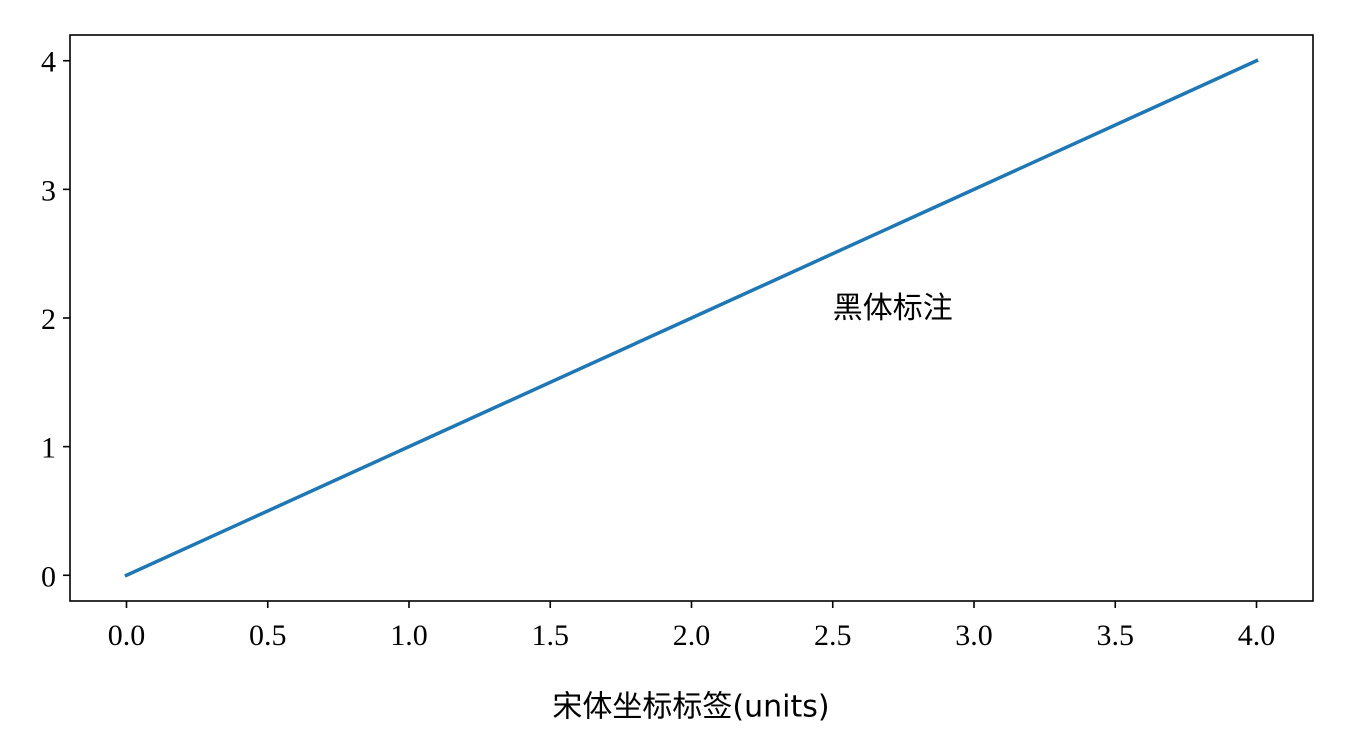 This screenshot has height=750, width=1350. What do you see at coordinates (48, 448) in the screenshot?
I see `y-tick-label: 1` at bounding box center [48, 448].